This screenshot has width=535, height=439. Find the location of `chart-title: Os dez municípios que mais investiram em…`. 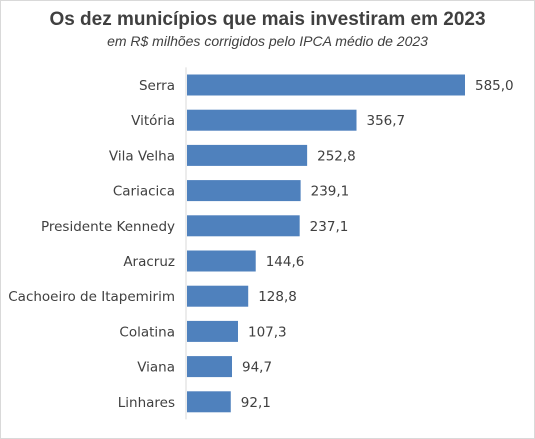

chart-title: Os dez municípios que mais investiram em… is located at coordinates (267, 19).